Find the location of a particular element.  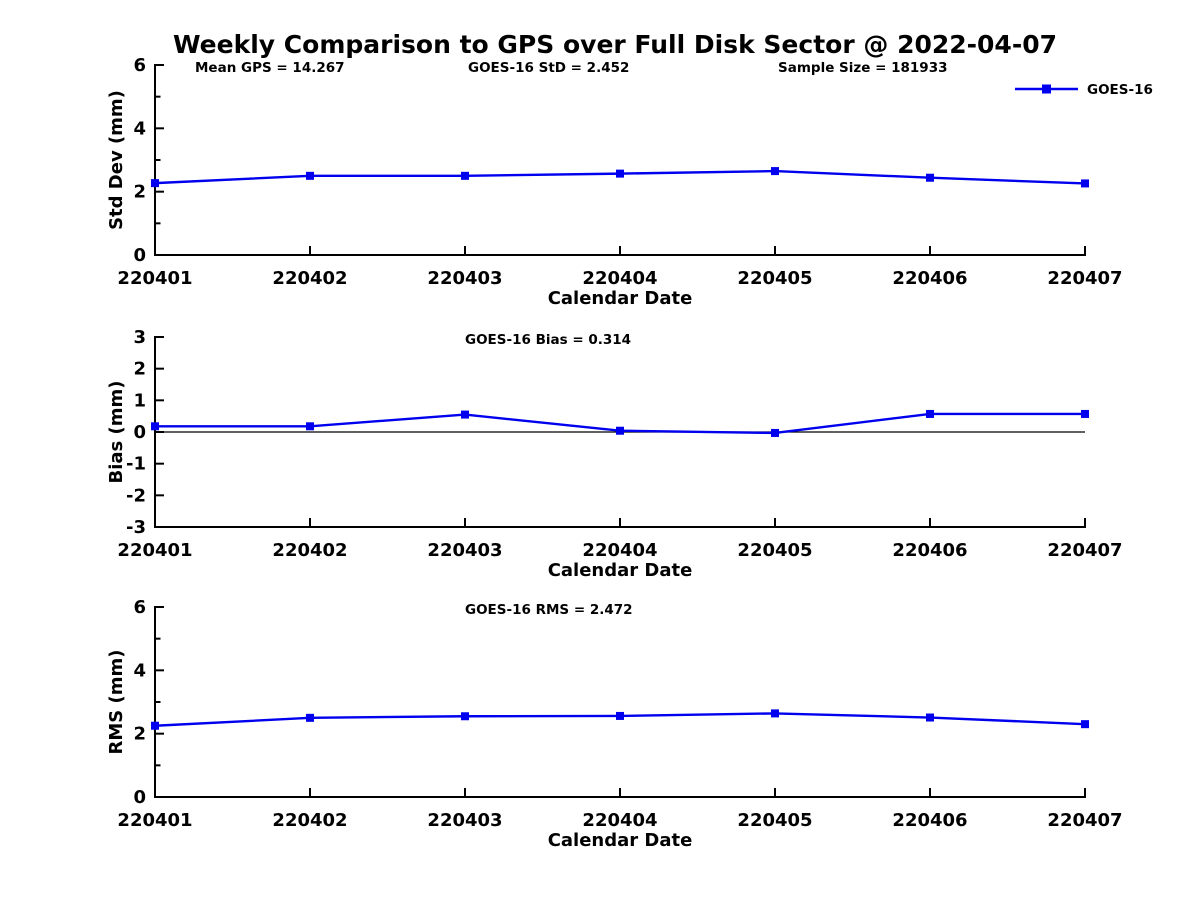

panel-std-dev-annotation: Mean GPS = 14.267 is located at coordinates (270, 68).